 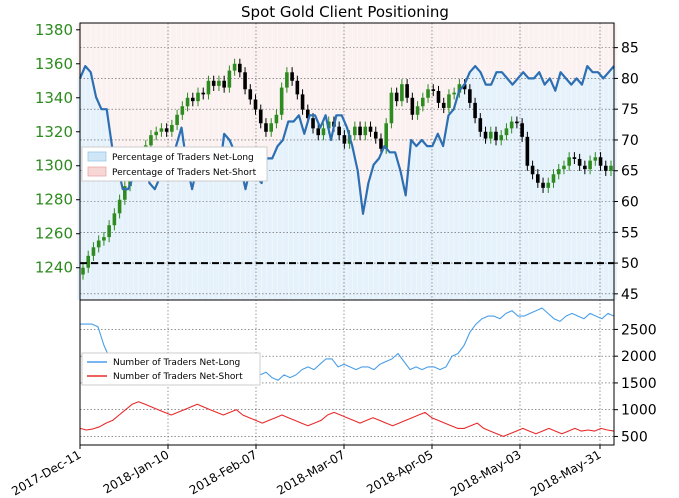 I want to click on count-tick-label: 500, so click(x=634, y=437).